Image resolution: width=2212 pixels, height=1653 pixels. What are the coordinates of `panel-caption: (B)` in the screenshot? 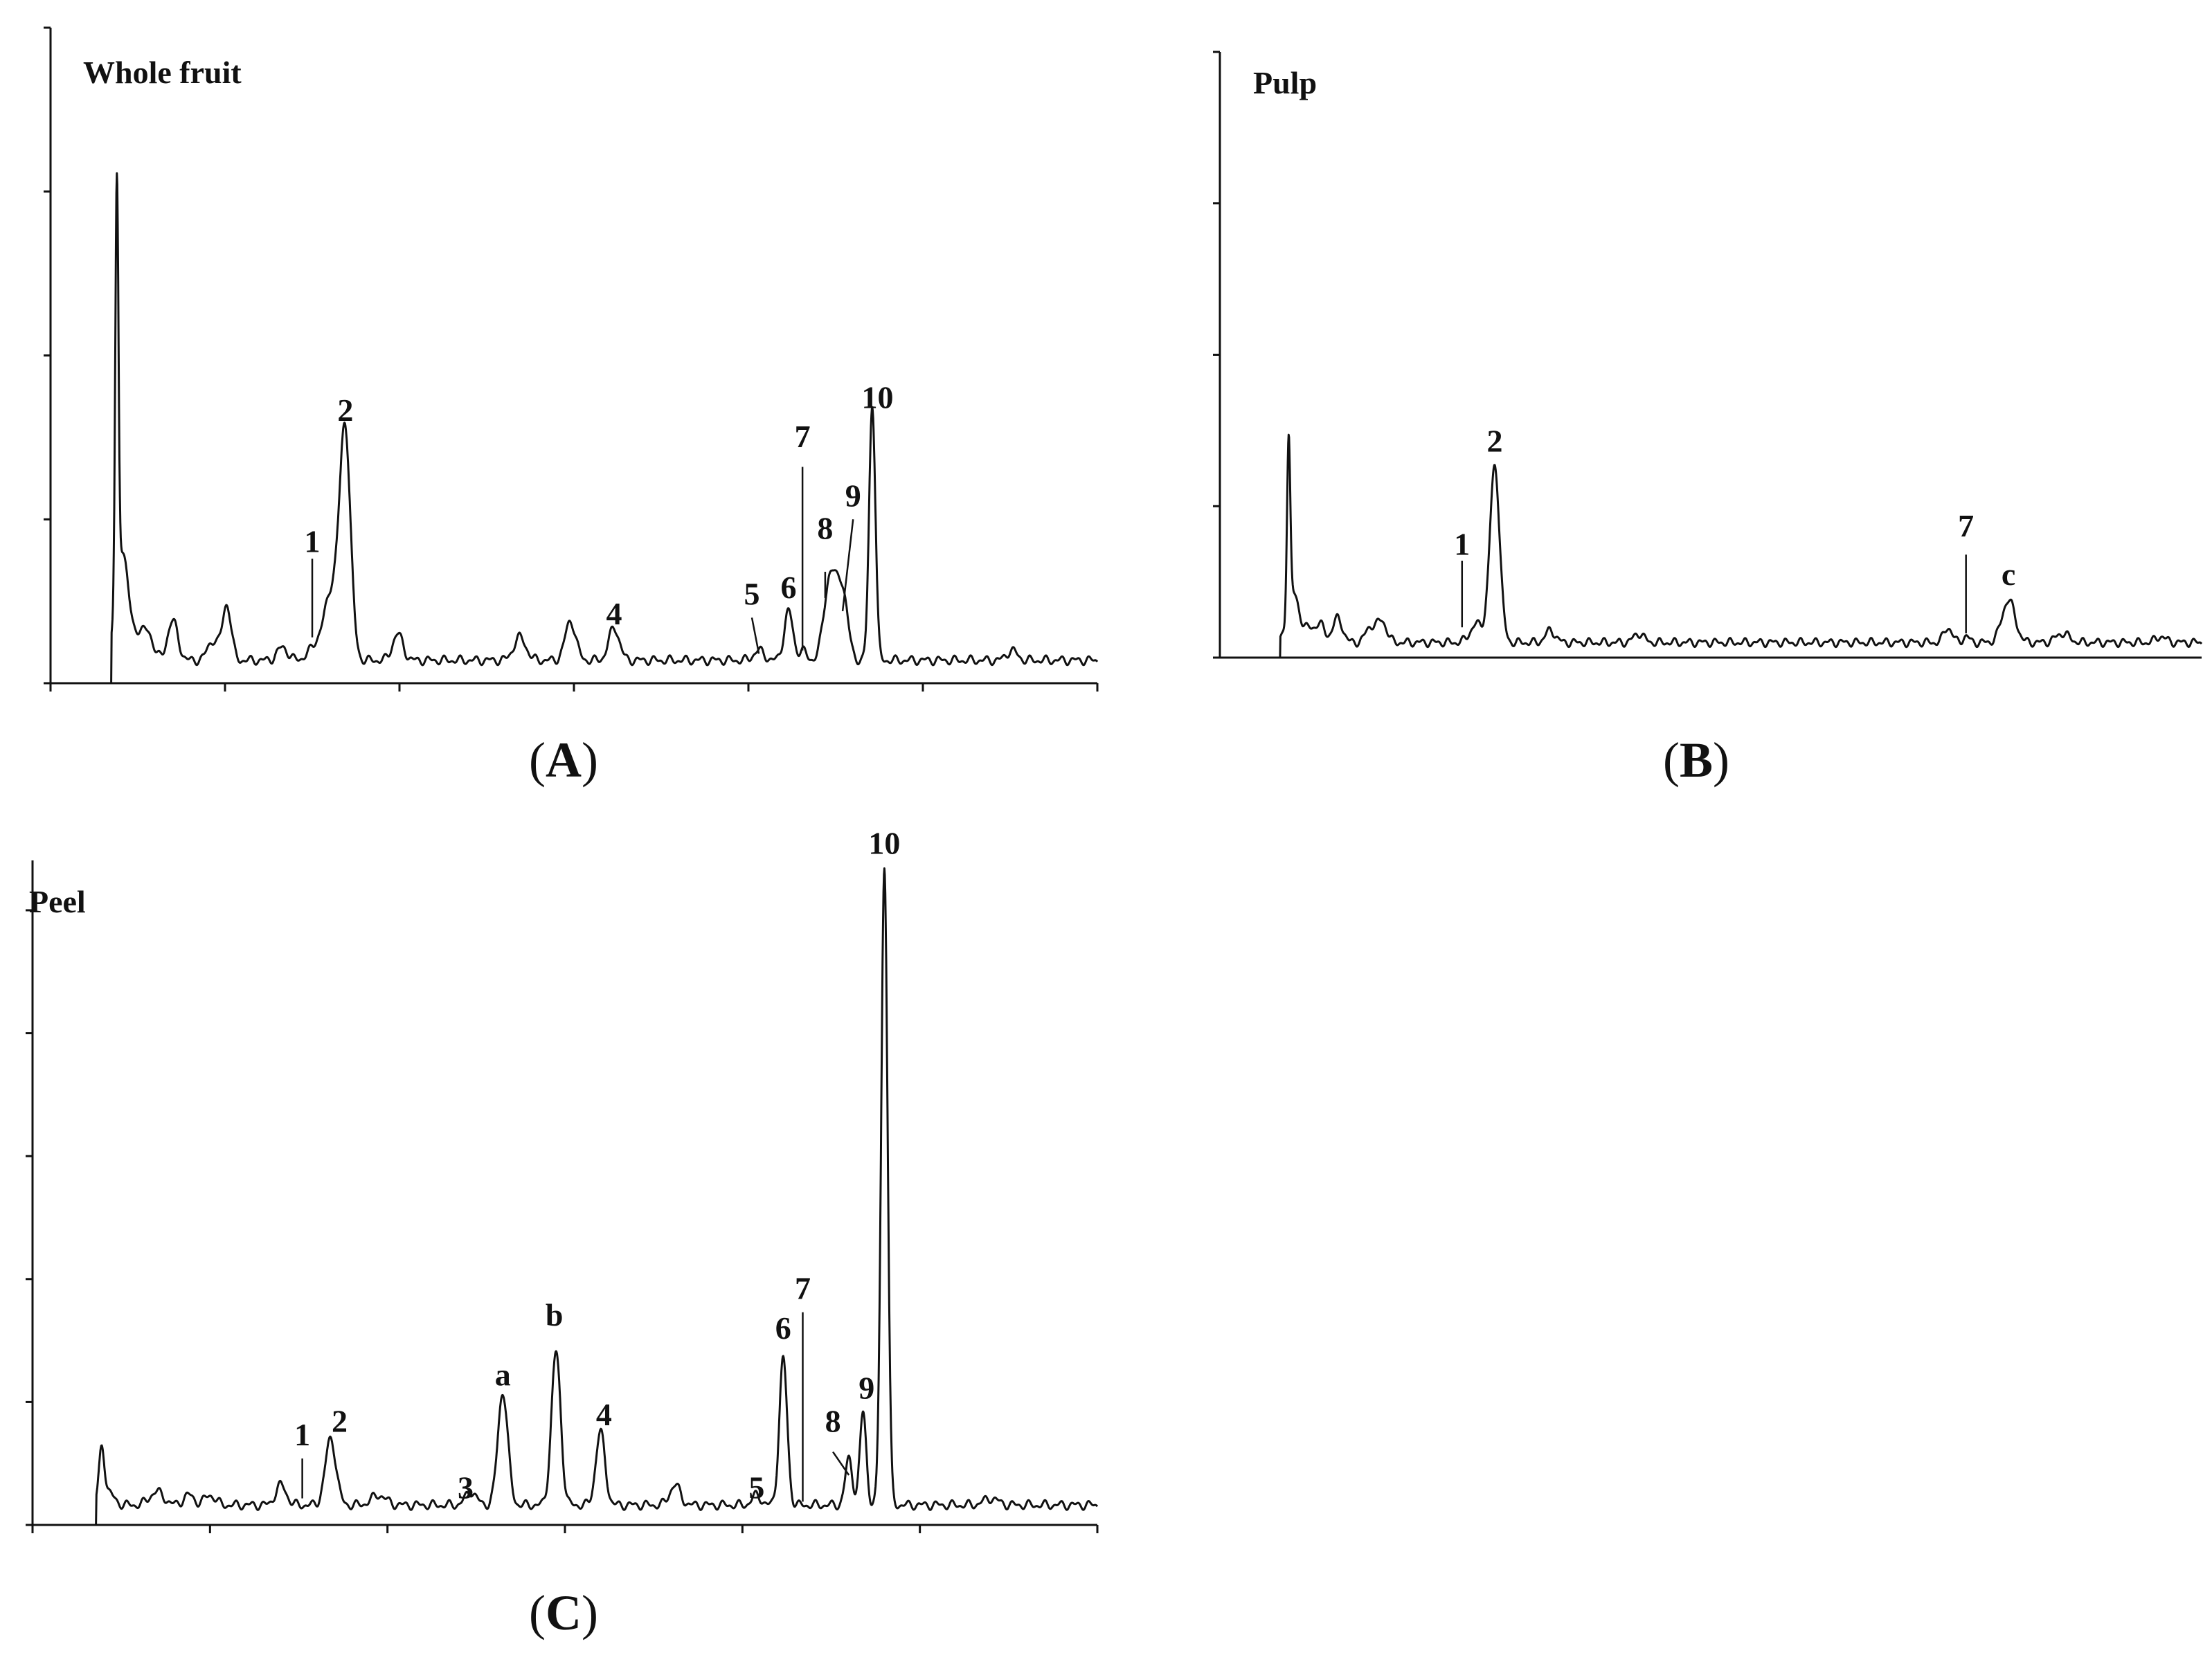 It's located at (1696, 760).